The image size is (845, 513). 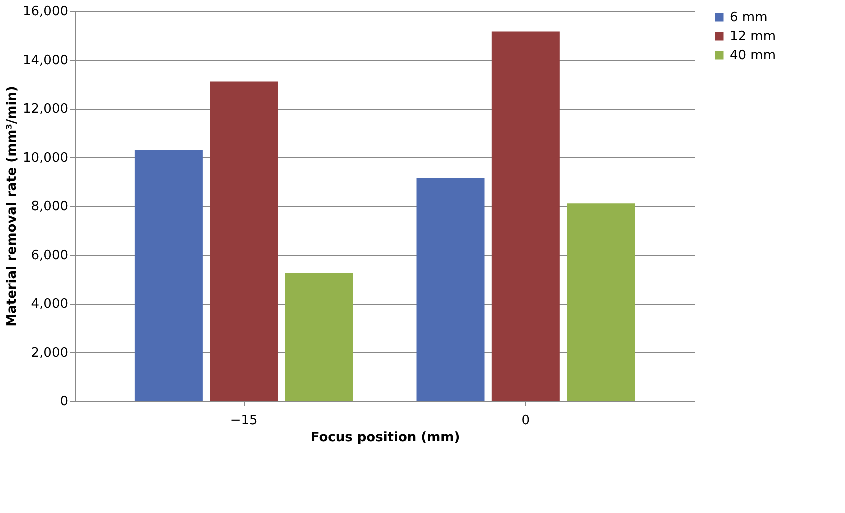 I want to click on y-tick-label: 14,000, so click(x=45, y=60).